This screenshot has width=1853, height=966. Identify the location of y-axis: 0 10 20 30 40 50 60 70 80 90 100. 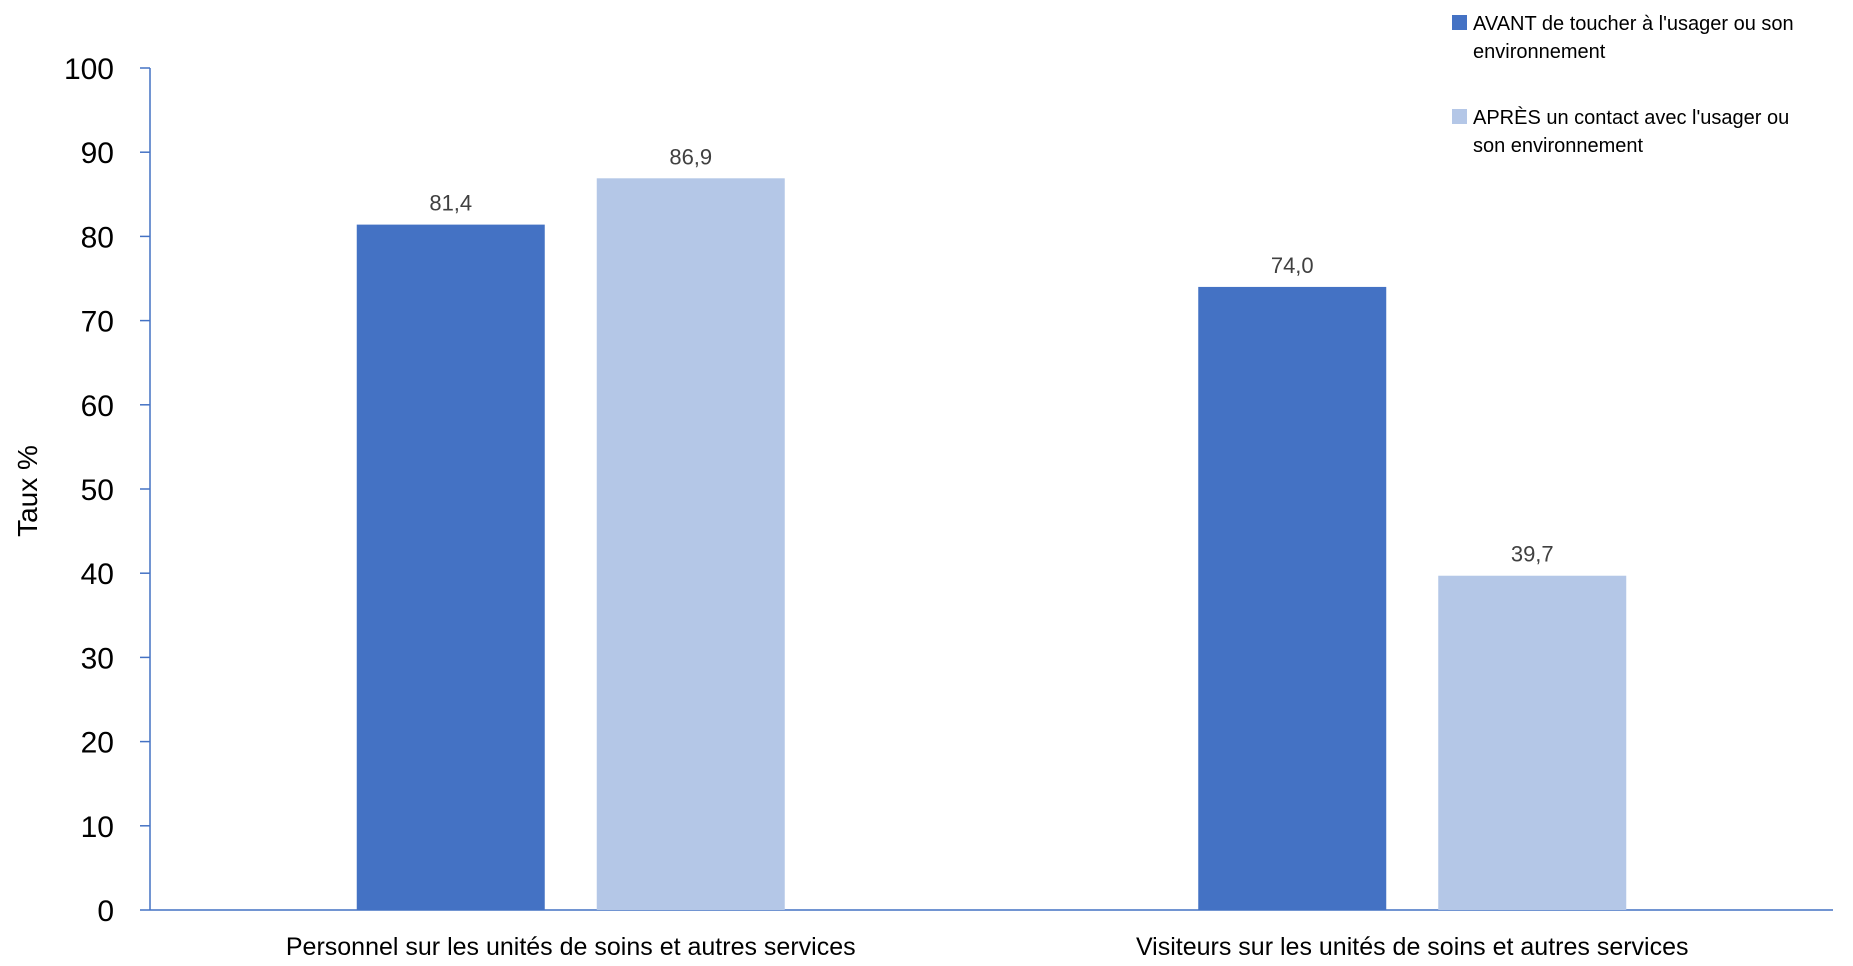
(107, 490).